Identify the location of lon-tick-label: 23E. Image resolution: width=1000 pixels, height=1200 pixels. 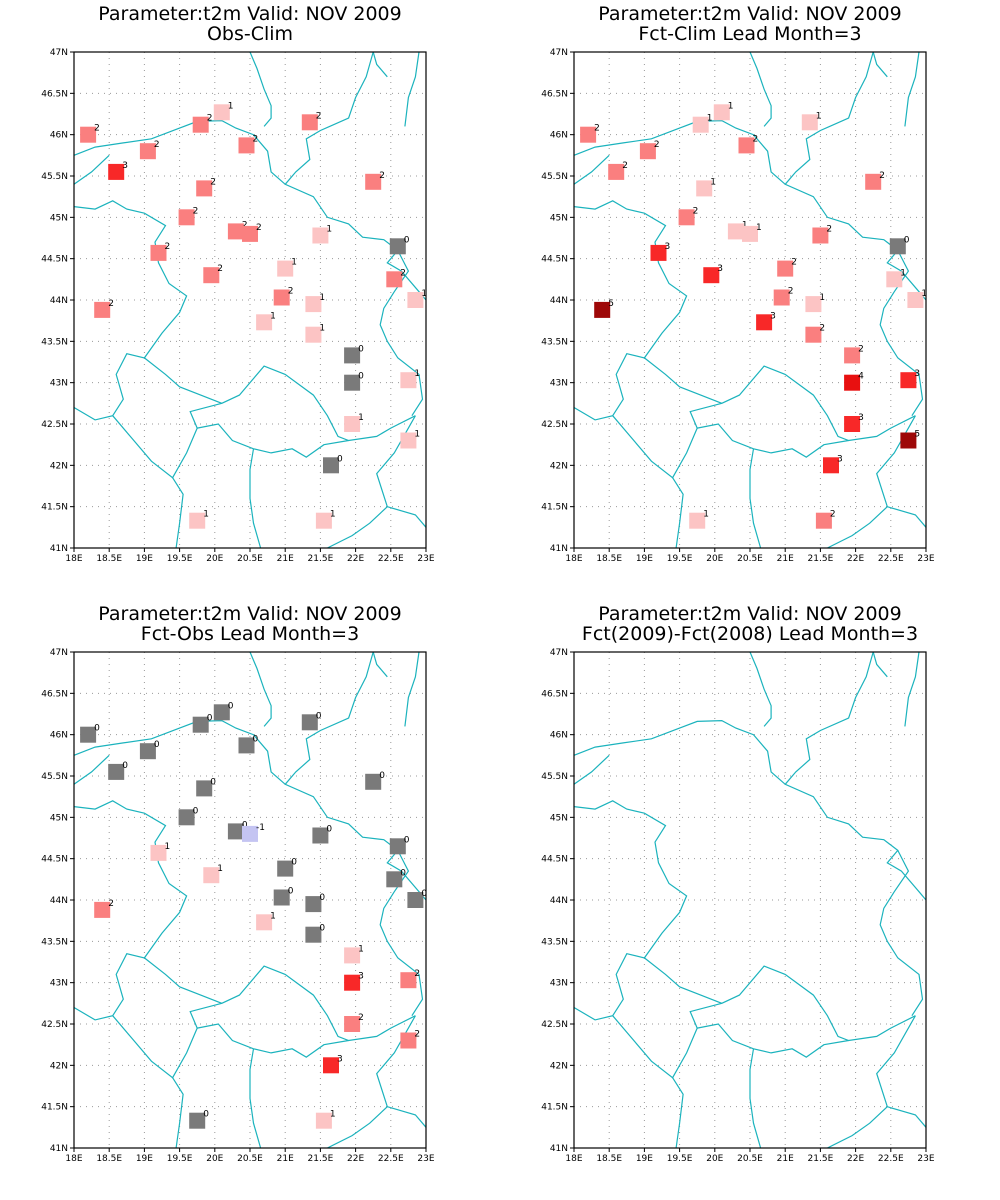
(925, 1159).